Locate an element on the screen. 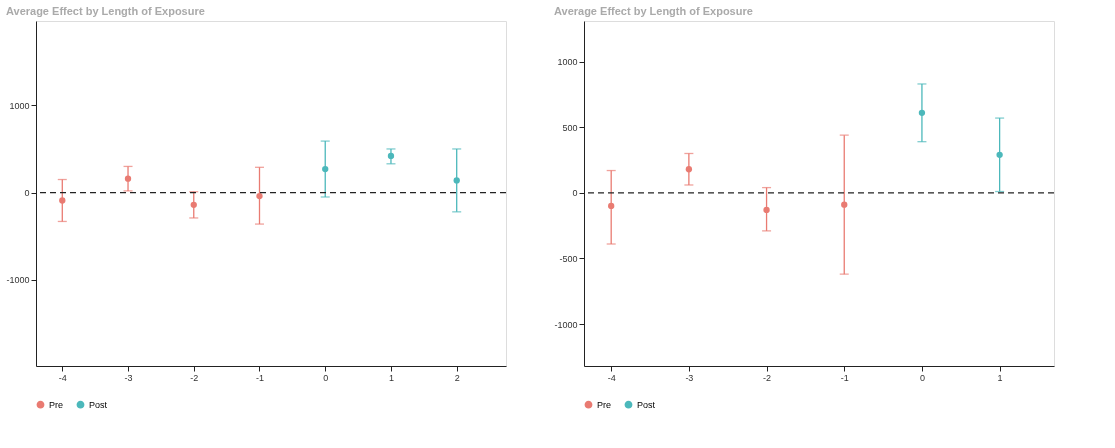  y-tick-label: 500 is located at coordinates (570, 127).